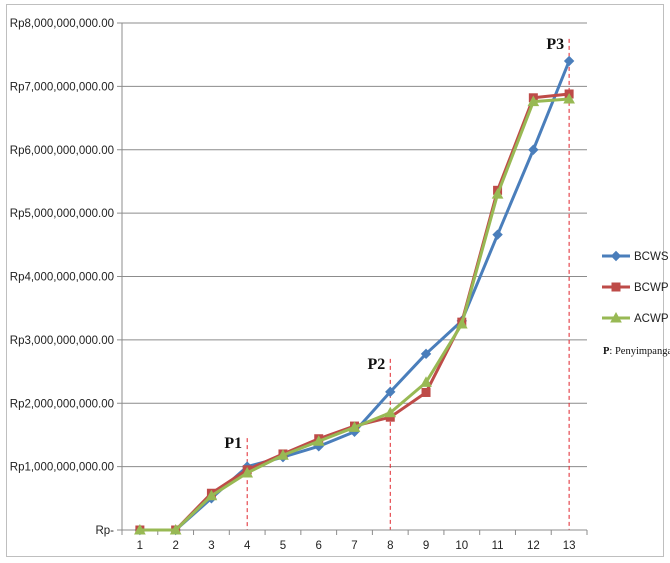 This screenshot has width=670, height=563. Describe the element at coordinates (319, 546) in the screenshot. I see `x-tick-label: 6` at that location.